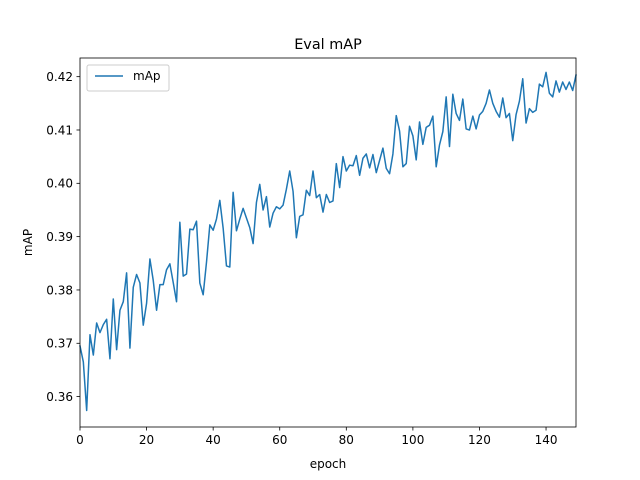 This screenshot has height=480, width=640. Describe the element at coordinates (59, 184) in the screenshot. I see `y-tick-label: 0.40` at that location.